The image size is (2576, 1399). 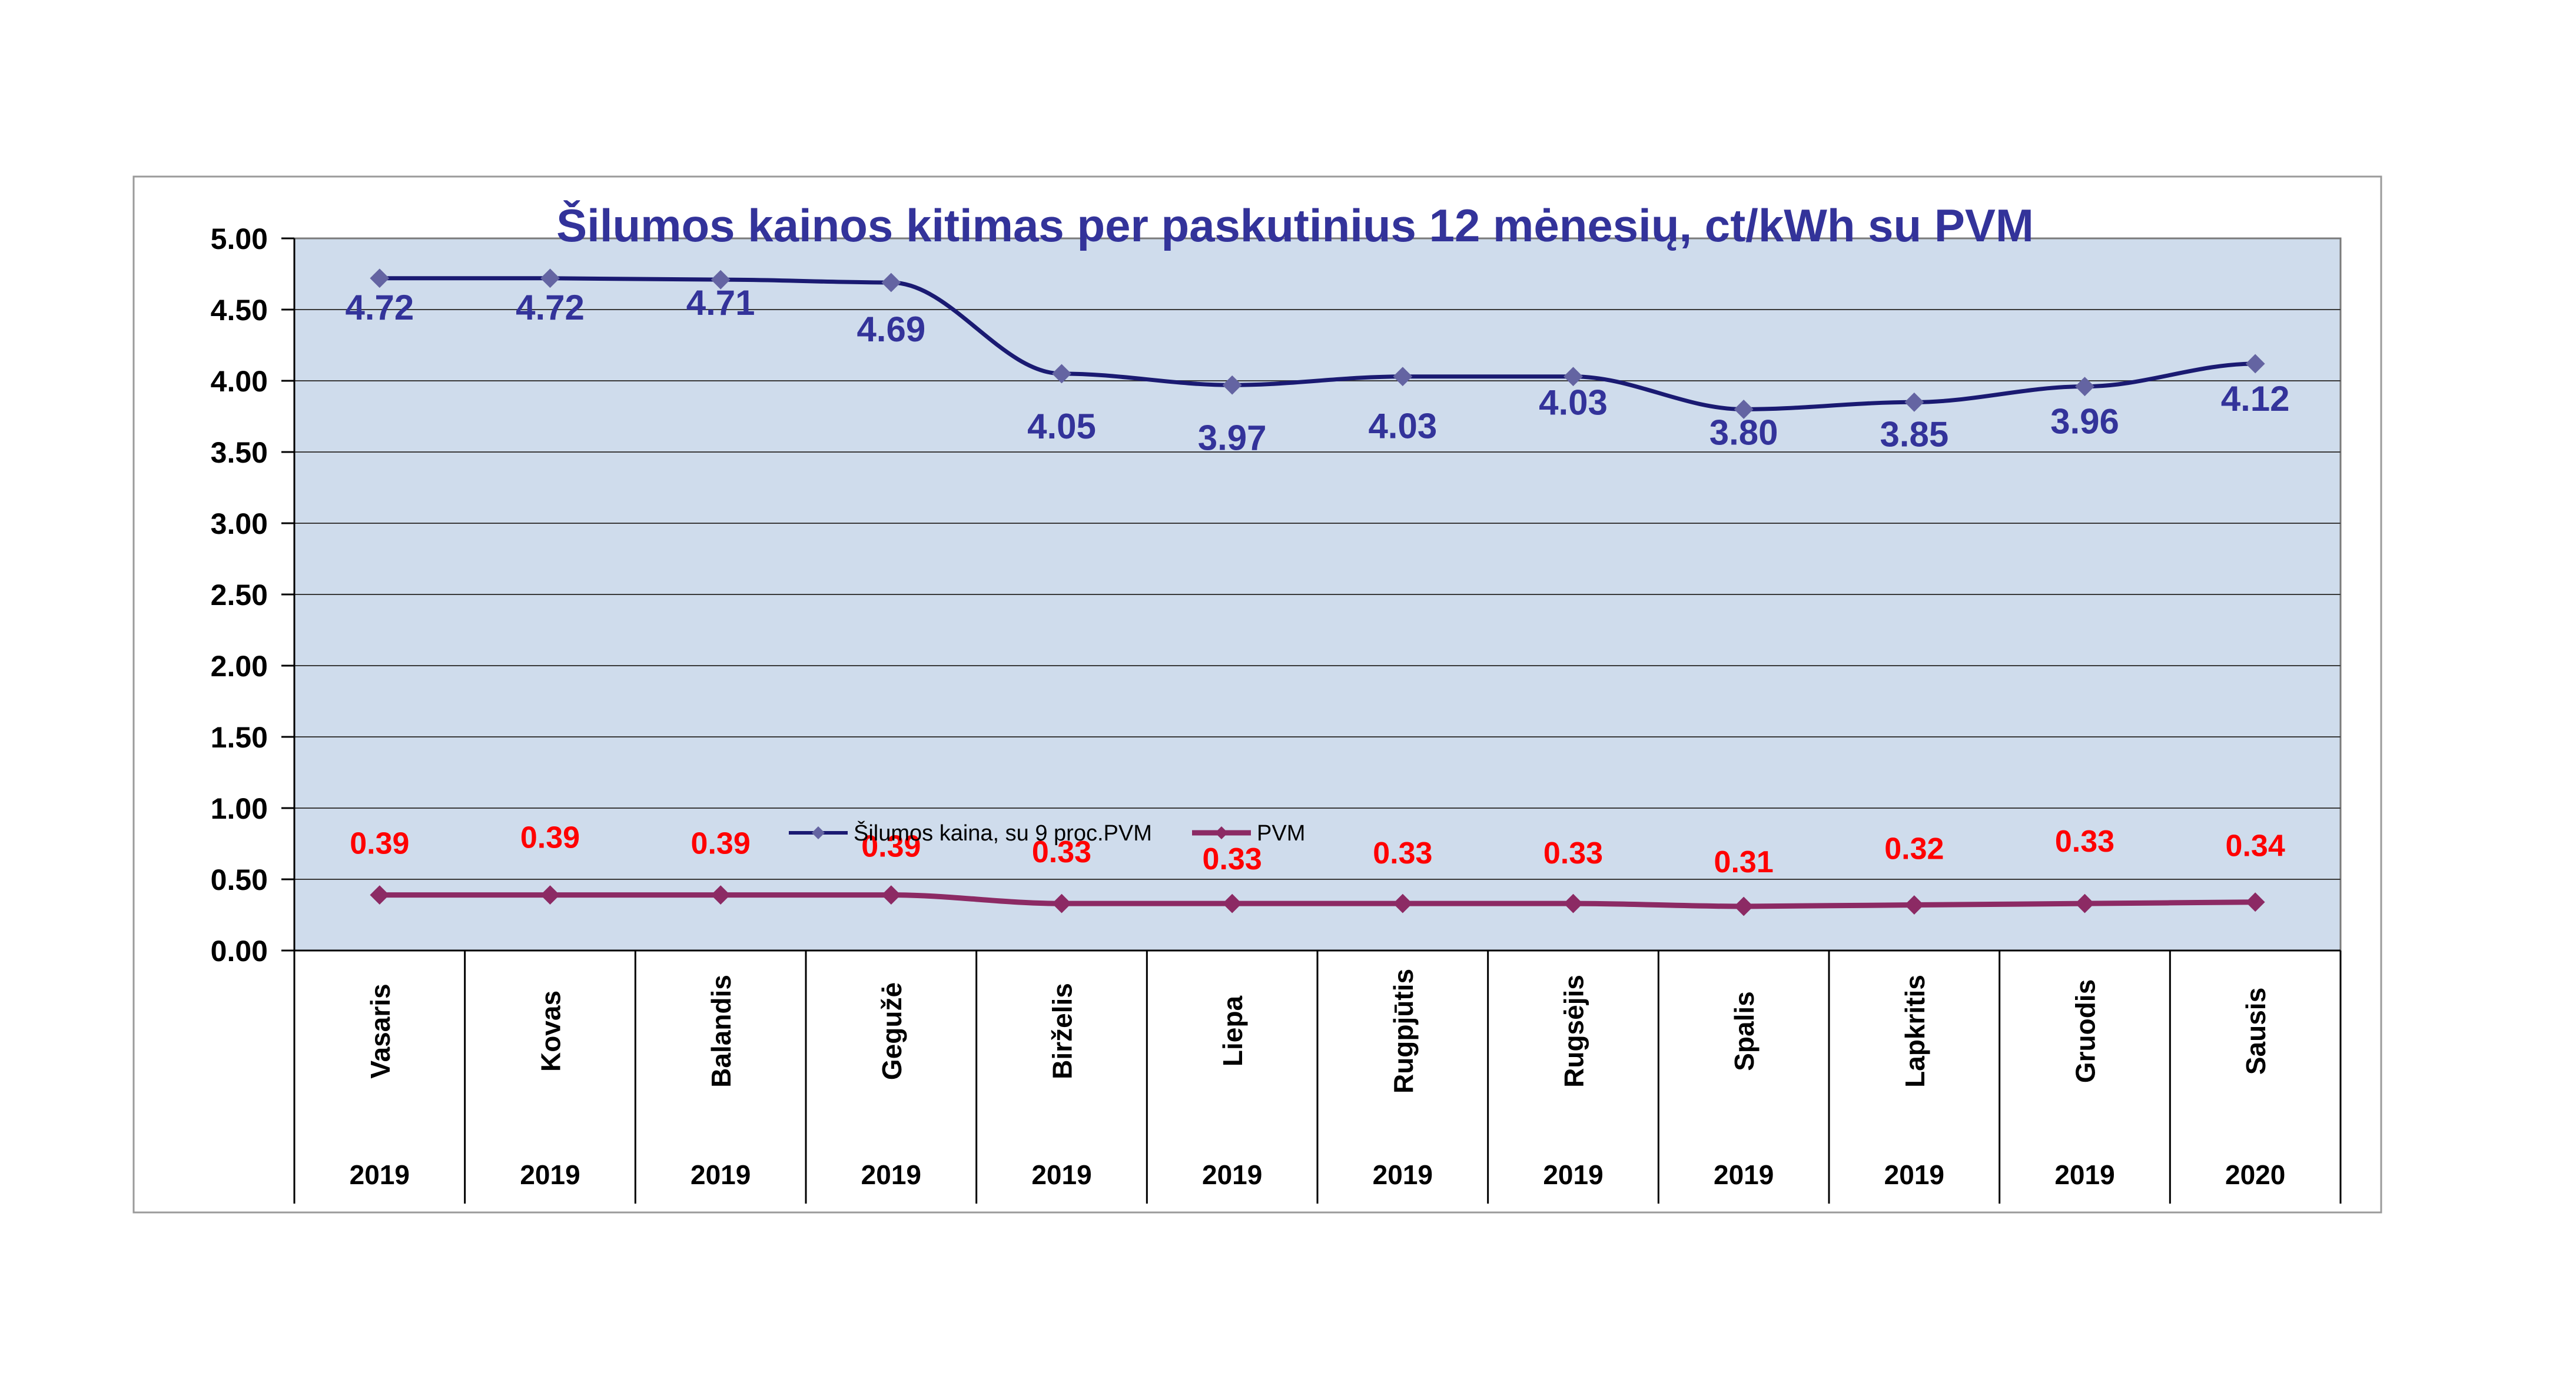 I want to click on y-tick-label: 0.50, so click(x=240, y=879).